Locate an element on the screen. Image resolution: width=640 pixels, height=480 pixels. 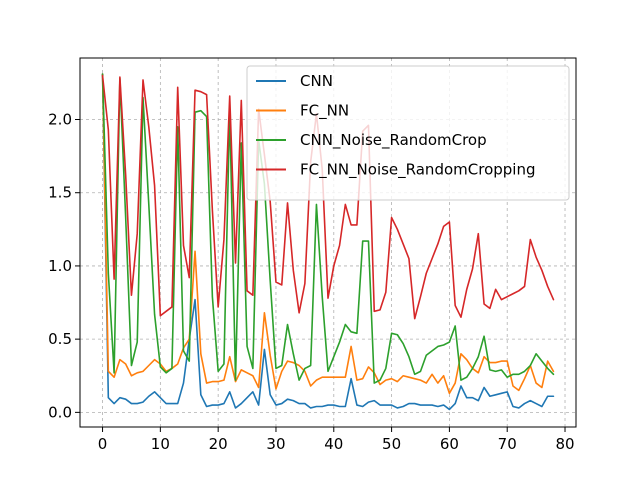
x-axis: 0 10 20 30 40 50 60 70 80 is located at coordinates (336, 440).